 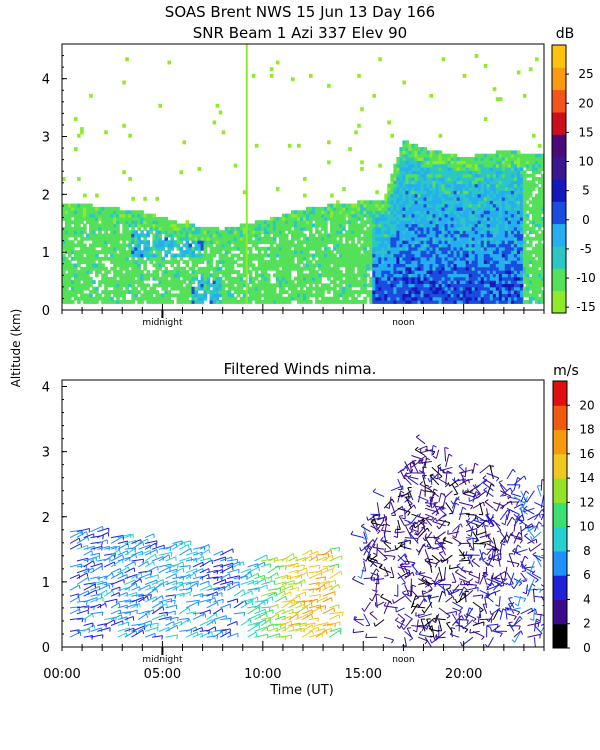 What do you see at coordinates (300, 12) in the screenshot?
I see `figure-title: SOAS Brent NWS 15 Jun 13 Day 166` at bounding box center [300, 12].